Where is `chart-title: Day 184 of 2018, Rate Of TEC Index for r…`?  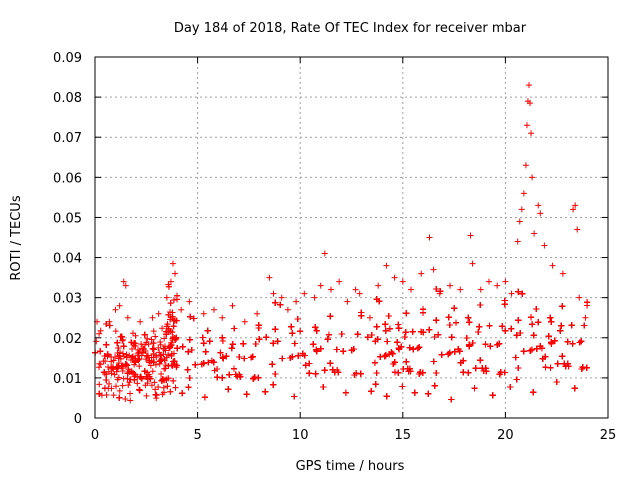
chart-title: Day 184 of 2018, Rate Of TEC Index for r… is located at coordinates (350, 28).